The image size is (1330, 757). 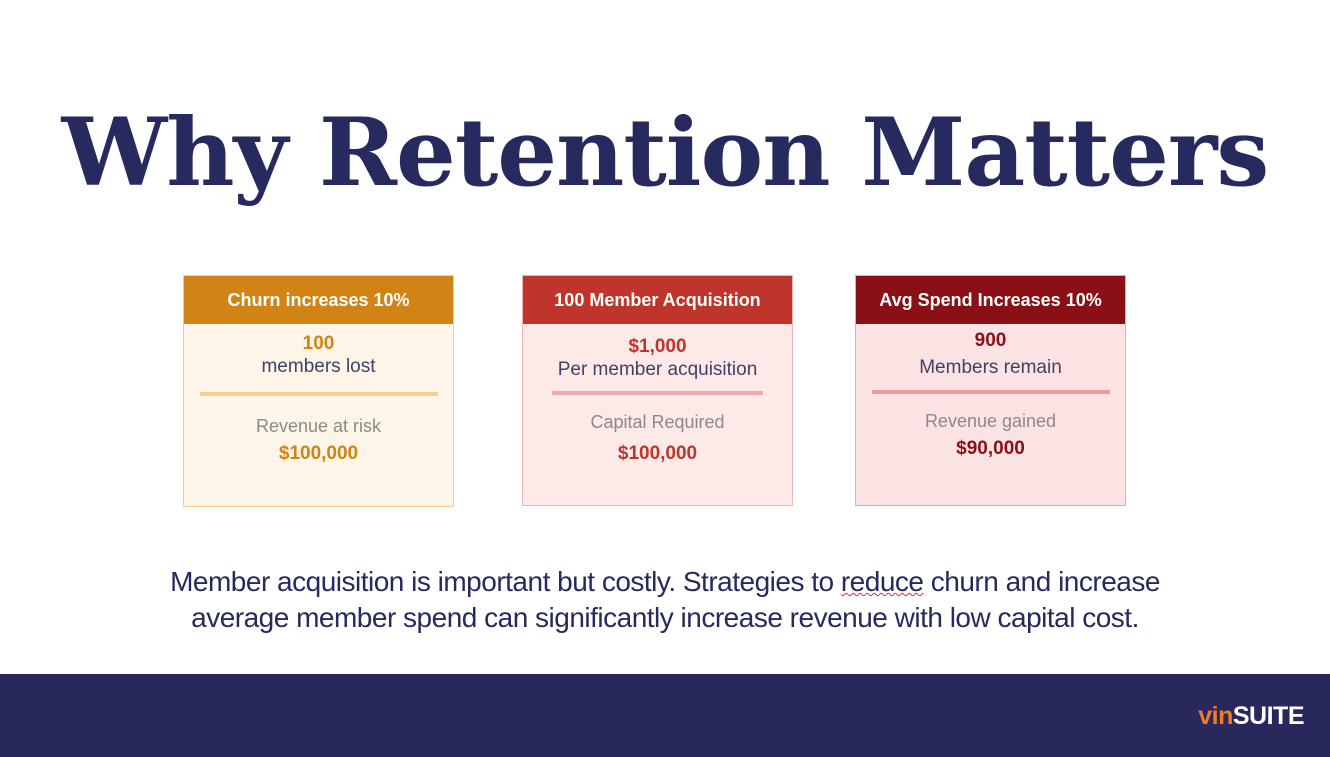 I want to click on card-value-label: members lost, so click(x=318, y=366).